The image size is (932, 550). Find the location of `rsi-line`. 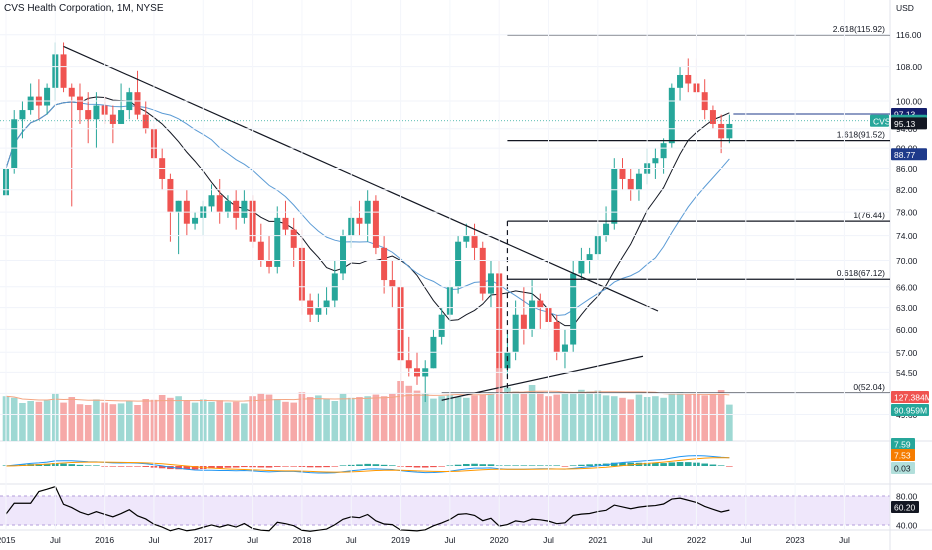

rsi-line is located at coordinates (367, 508).